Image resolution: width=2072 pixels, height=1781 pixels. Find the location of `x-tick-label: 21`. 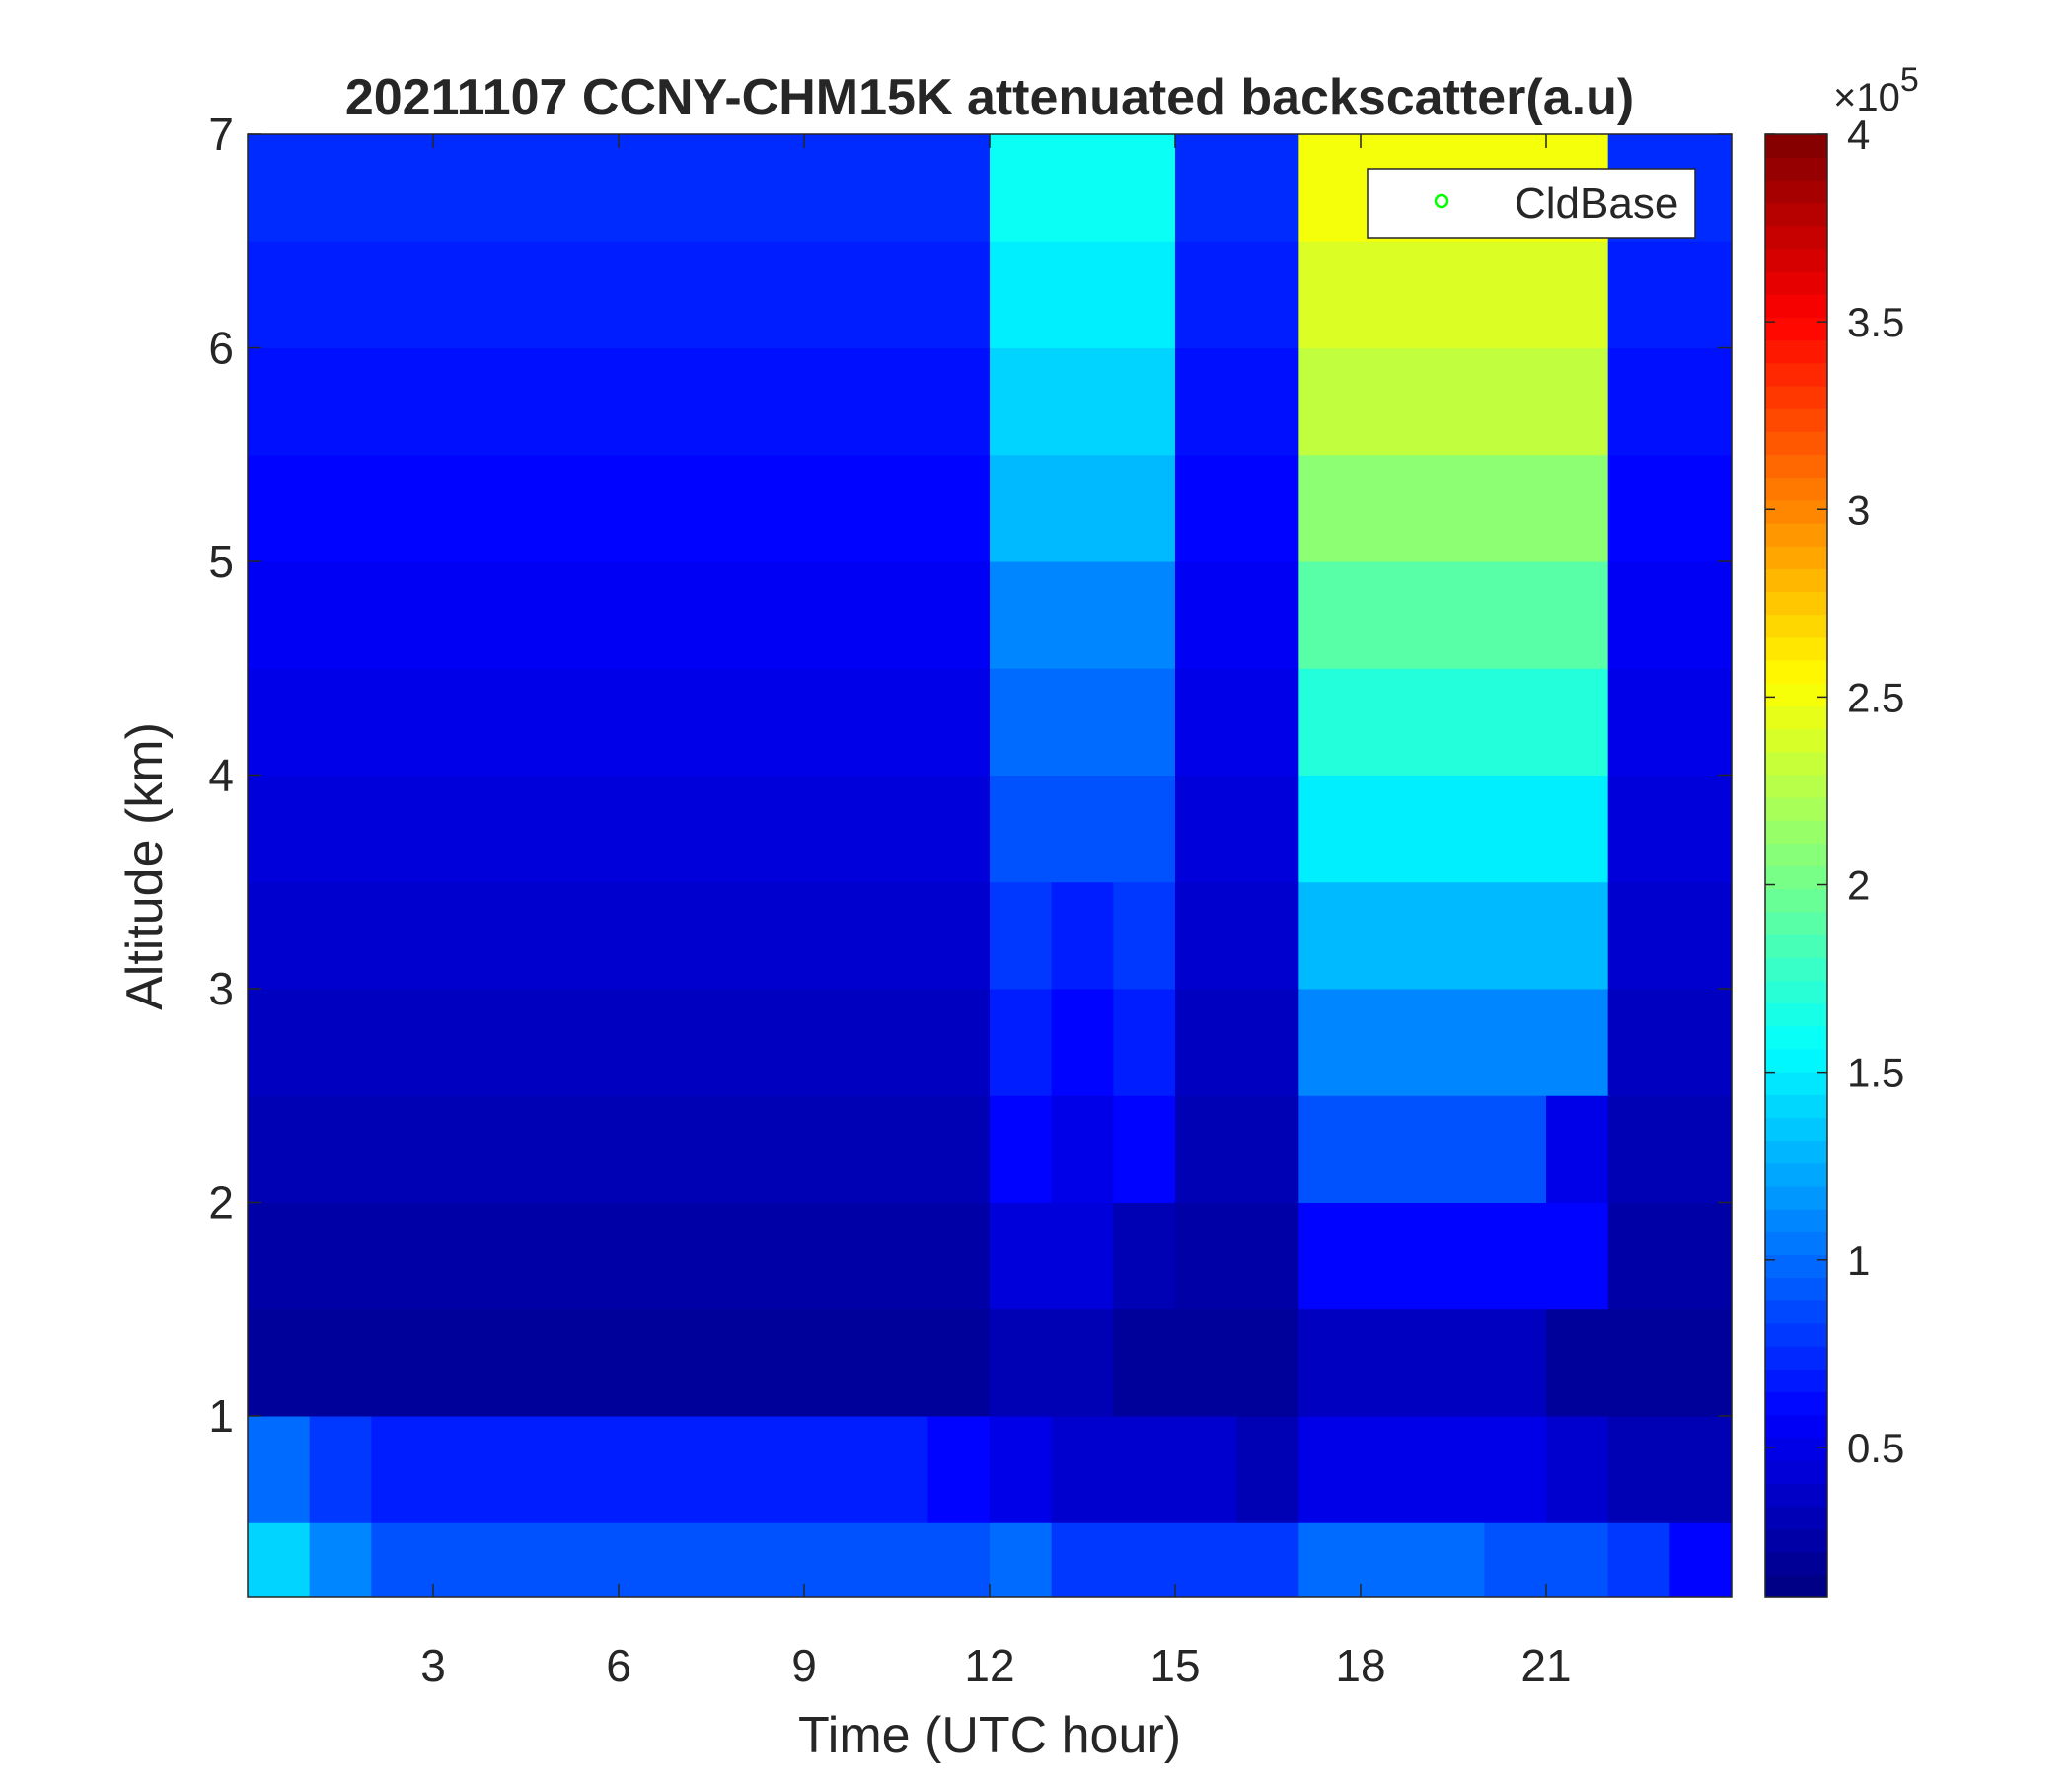

x-tick-label: 21 is located at coordinates (1546, 1665).